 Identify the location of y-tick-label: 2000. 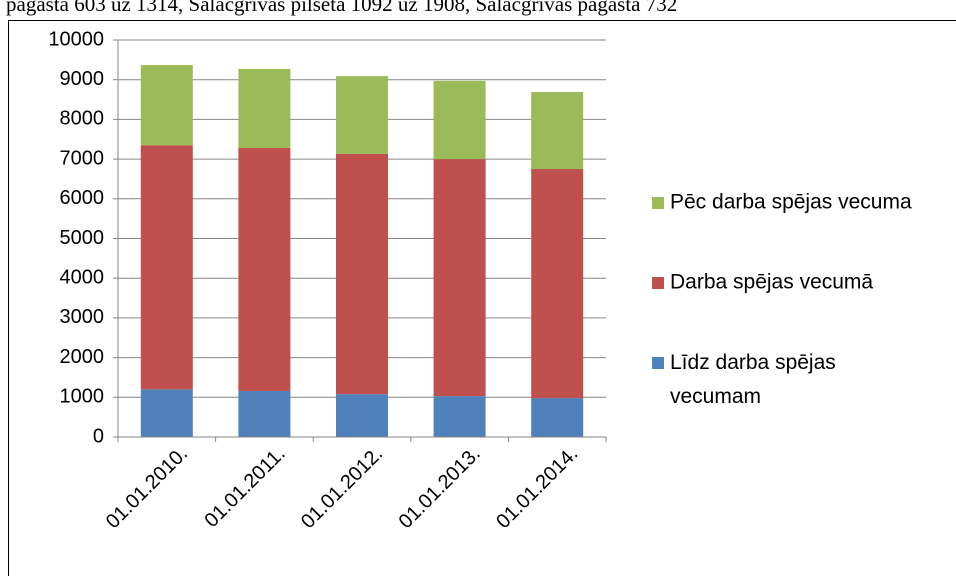
(82, 357).